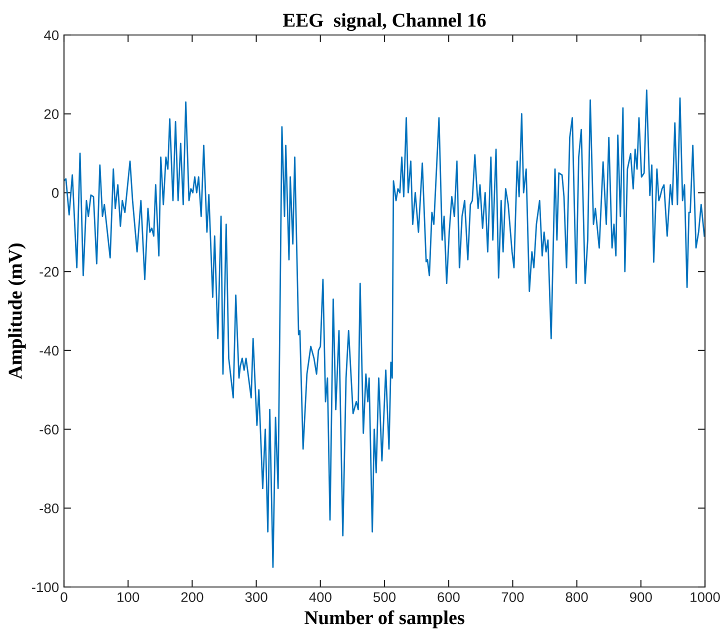 The image size is (721, 644). I want to click on x-tick-label: 0, so click(64, 597).